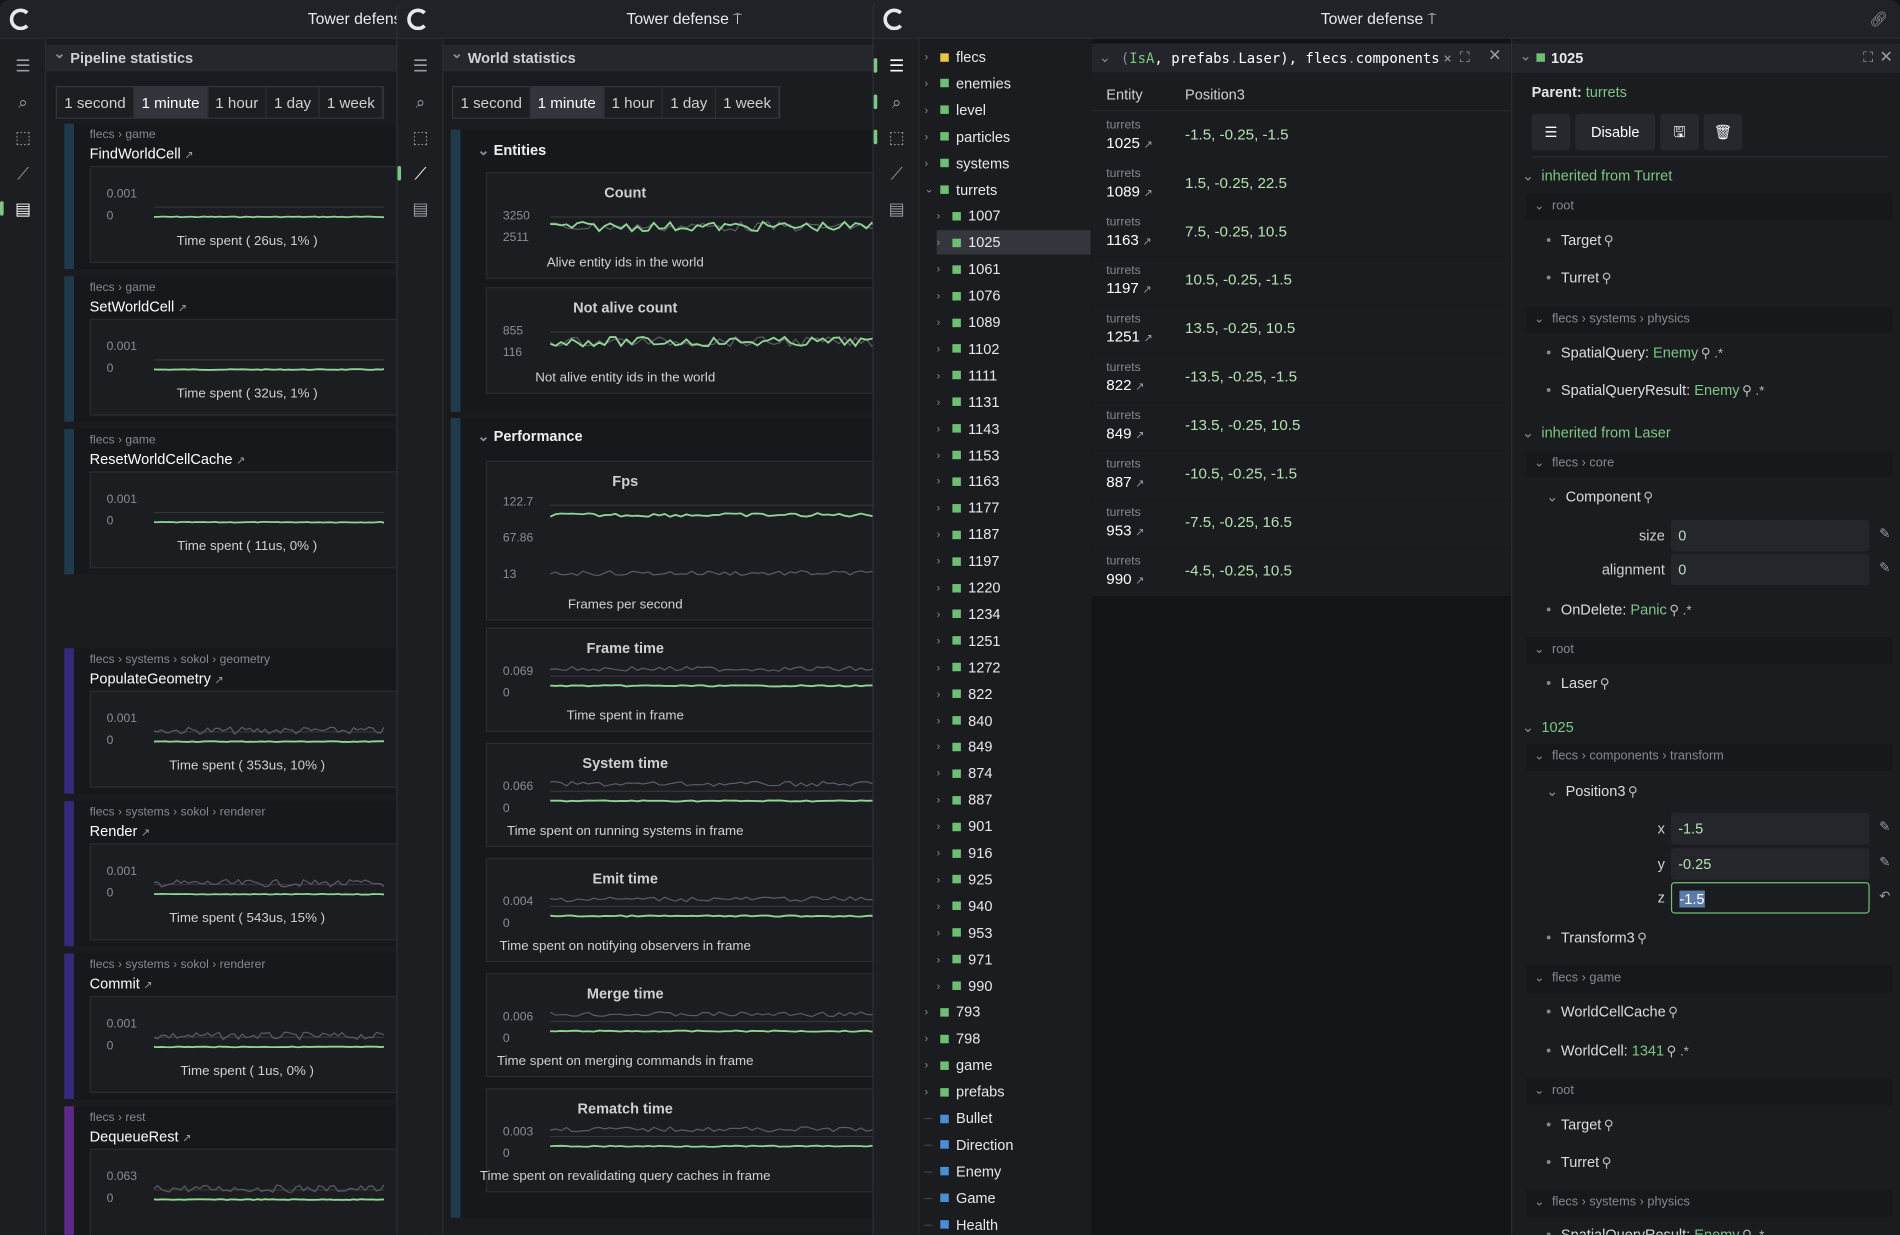 This screenshot has width=1900, height=1235. What do you see at coordinates (1464, 57) in the screenshot?
I see `maximize-icon: ⛶` at bounding box center [1464, 57].